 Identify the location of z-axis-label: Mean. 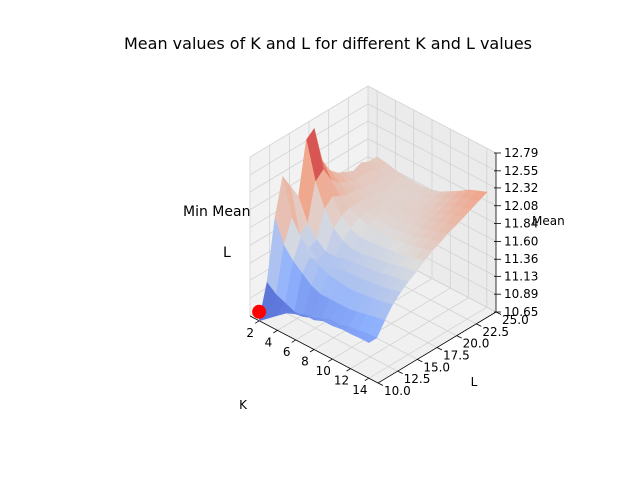
(548, 221).